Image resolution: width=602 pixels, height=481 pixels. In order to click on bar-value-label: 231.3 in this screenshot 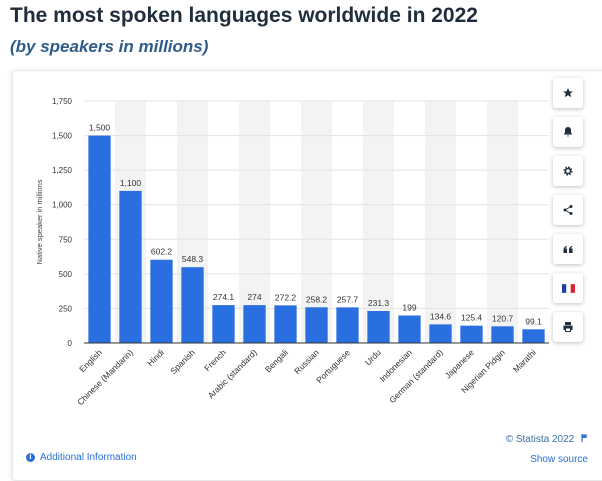, I will do `click(379, 303)`.